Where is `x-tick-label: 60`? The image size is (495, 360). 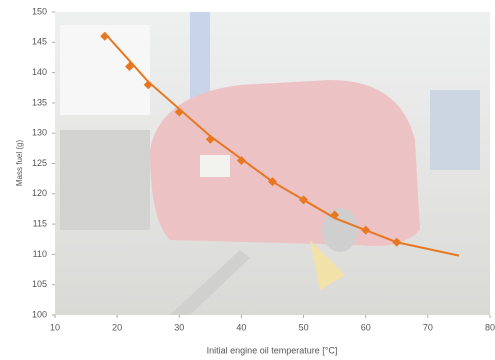 x-tick-label: 60 is located at coordinates (366, 327).